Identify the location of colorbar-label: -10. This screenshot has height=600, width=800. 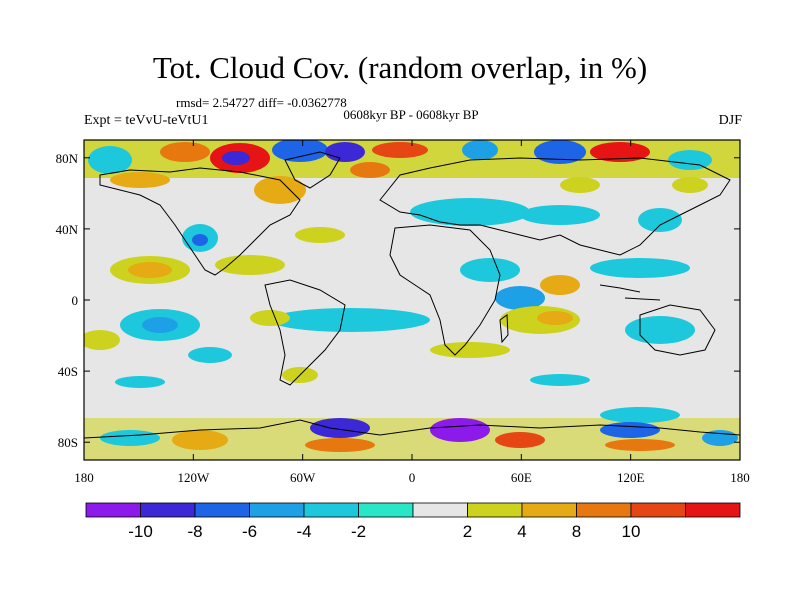
(140, 531).